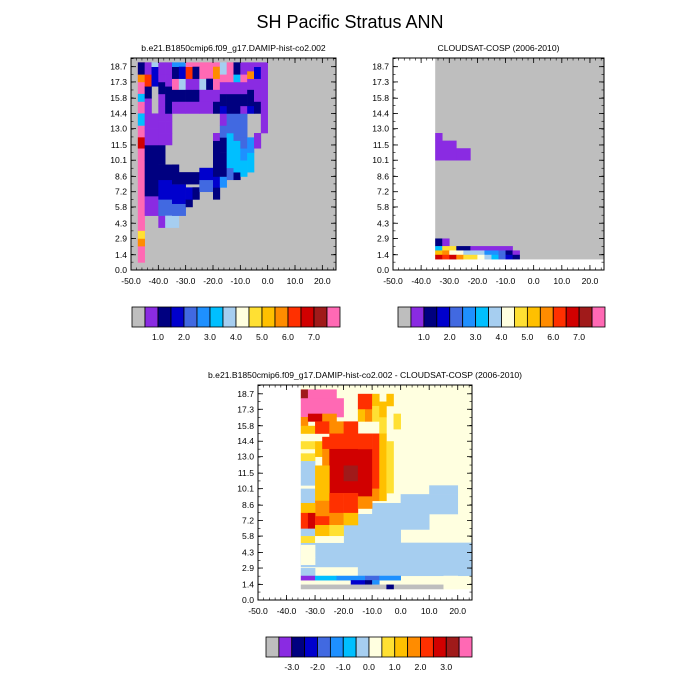  I want to click on heatmap-cells, so click(519, 159).